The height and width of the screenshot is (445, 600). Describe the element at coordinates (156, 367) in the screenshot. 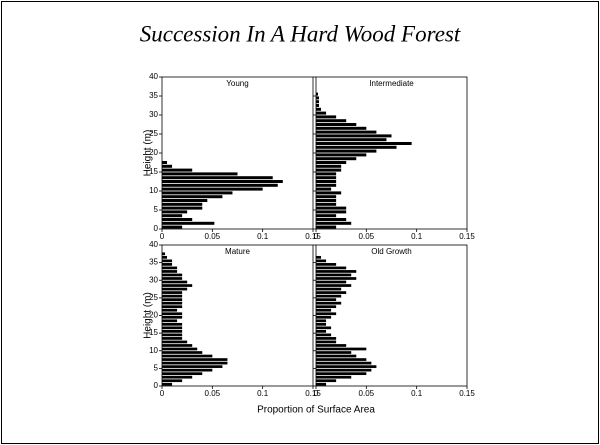

I see `y-tick-label: 5` at that location.